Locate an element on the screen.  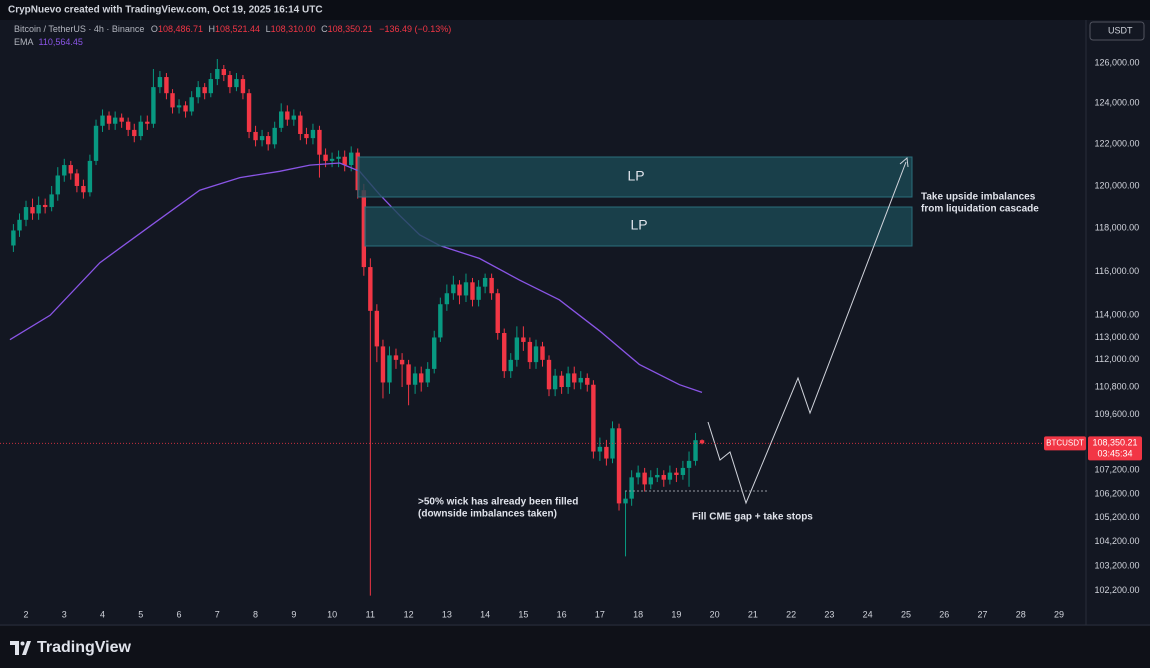
y-tick-label: 106,200.00 is located at coordinates (1116, 493).